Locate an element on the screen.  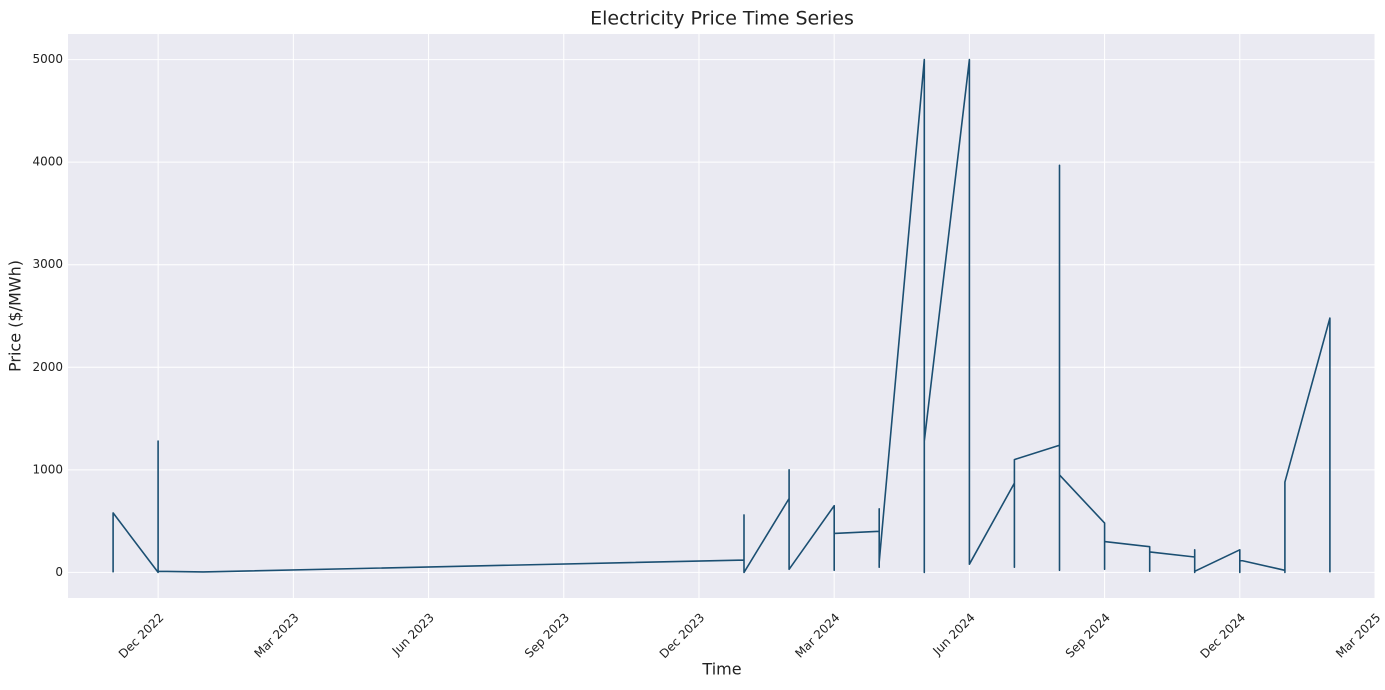
x-tick-label: Jun 2024 is located at coordinates (954, 634).